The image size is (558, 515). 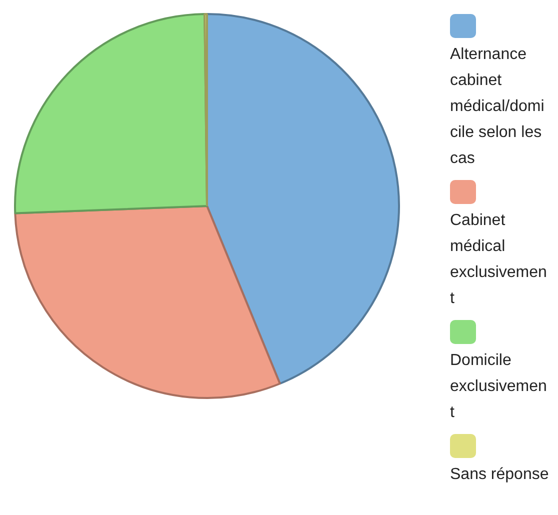 What do you see at coordinates (498, 107) in the screenshot?
I see `legend-label: Alternance cabinet médical/domicile selon les cas` at bounding box center [498, 107].